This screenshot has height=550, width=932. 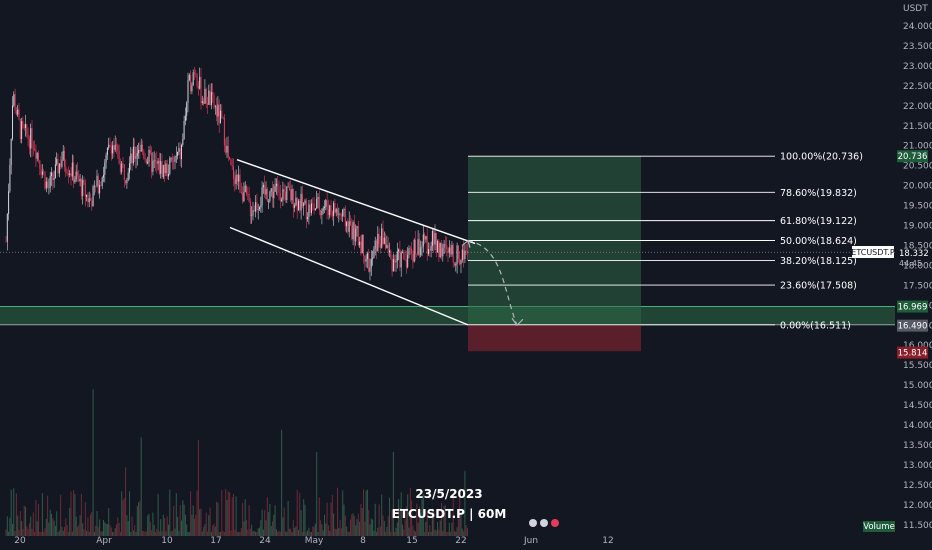 I want to click on y-tick-label: 22.000, so click(x=917, y=107).